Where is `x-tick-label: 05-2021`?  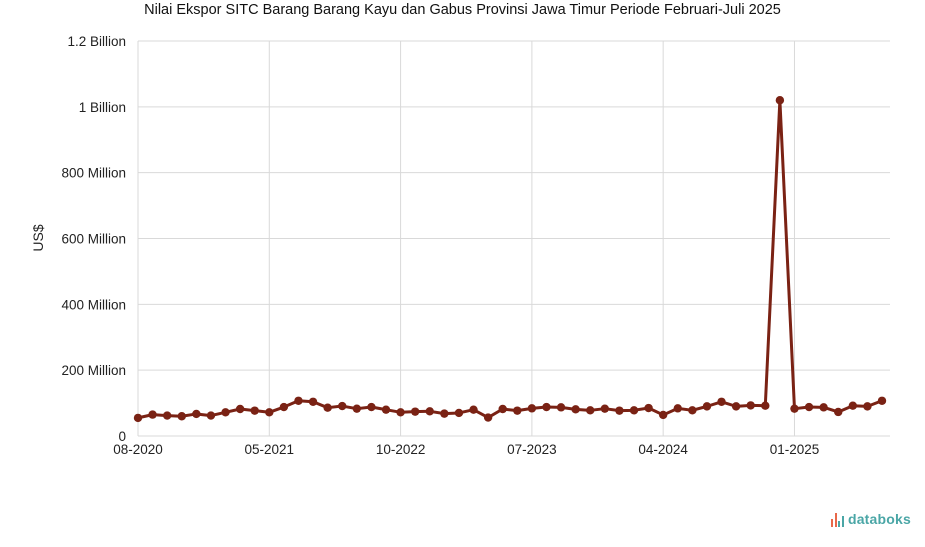 x-tick-label: 05-2021 is located at coordinates (270, 449).